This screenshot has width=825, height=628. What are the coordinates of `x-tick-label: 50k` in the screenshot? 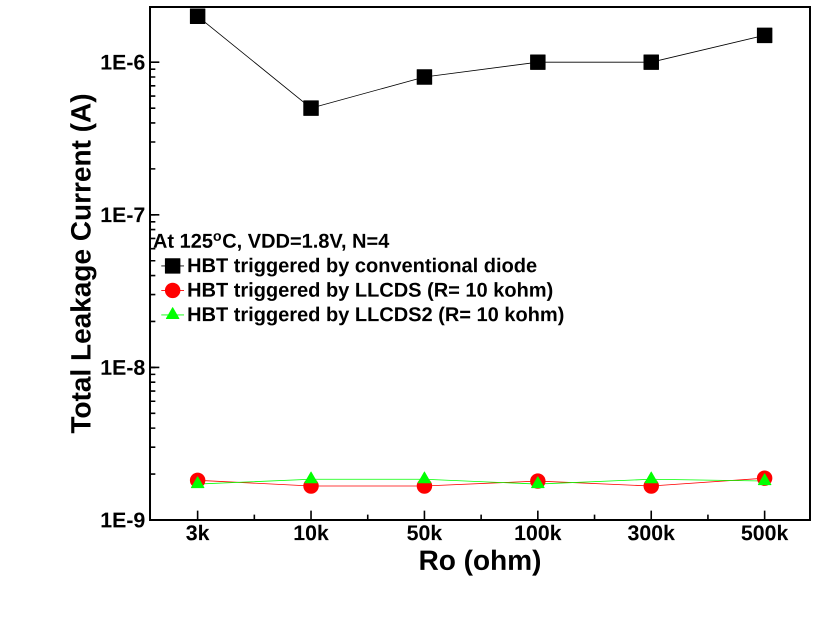 It's located at (424, 532).